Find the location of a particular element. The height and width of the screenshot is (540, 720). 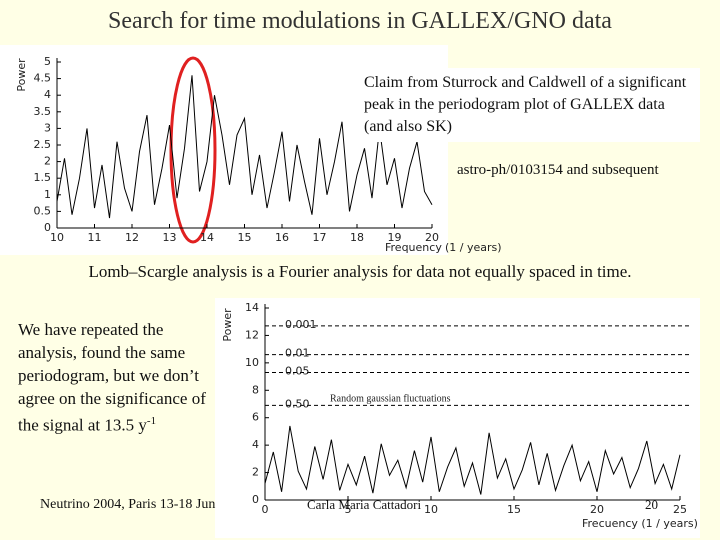

x-tick-label: 0 is located at coordinates (265, 509).